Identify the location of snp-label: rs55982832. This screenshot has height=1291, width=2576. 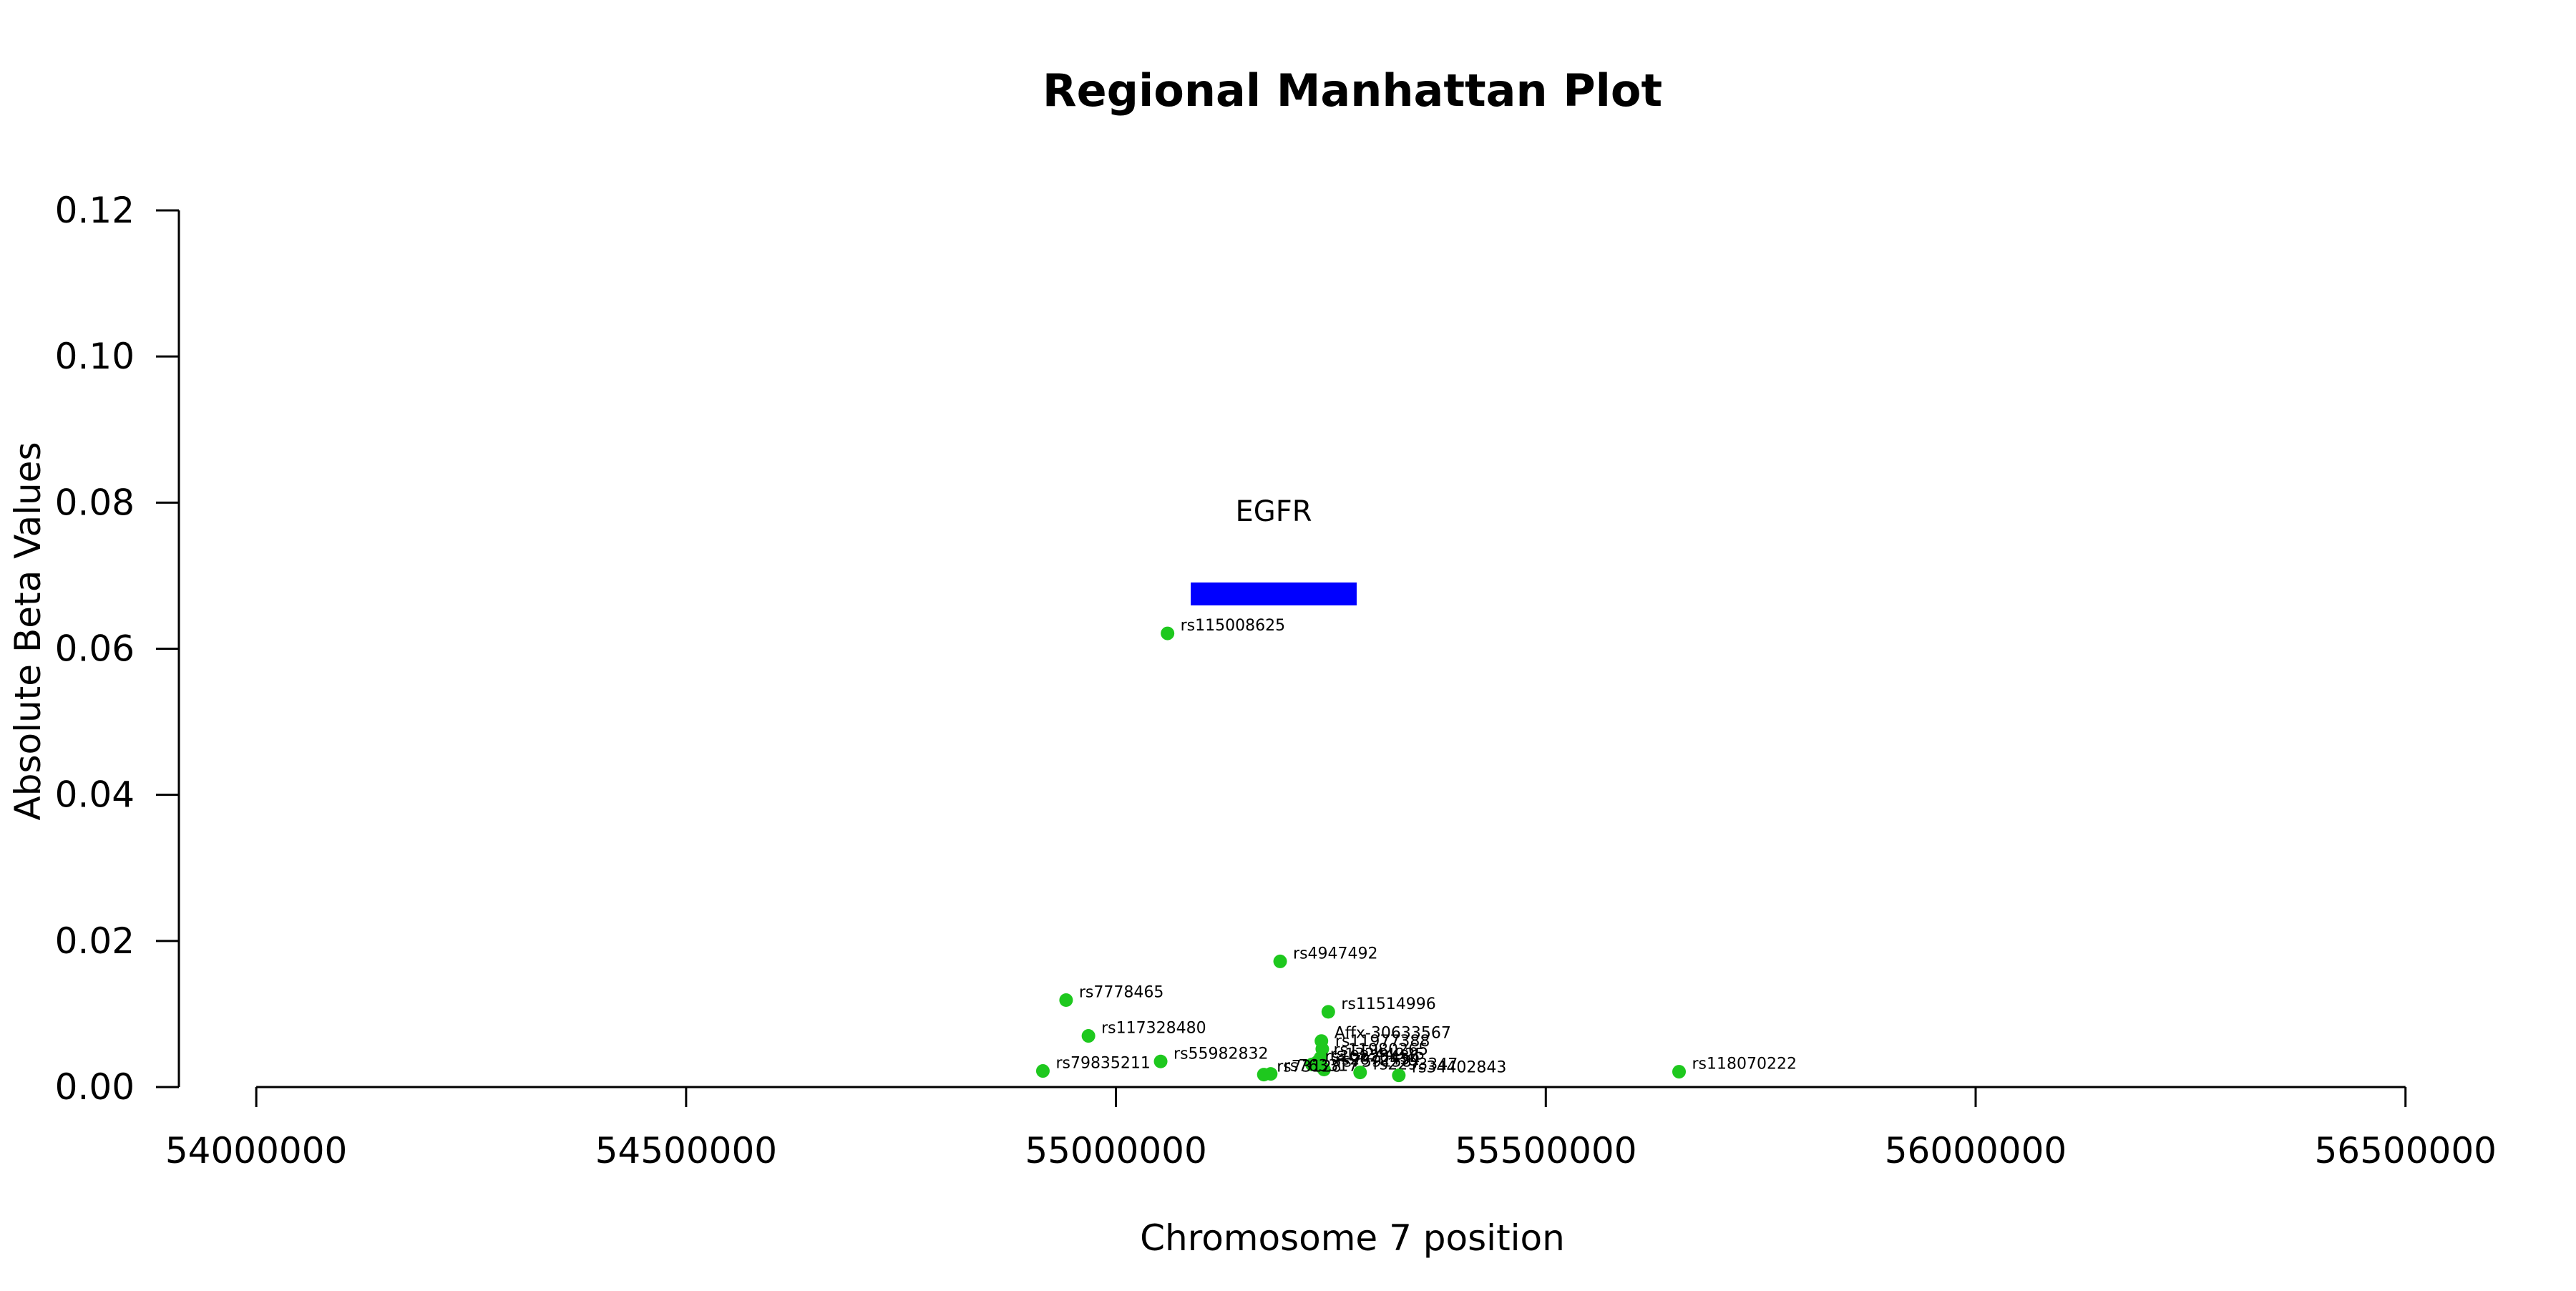
(1221, 1054).